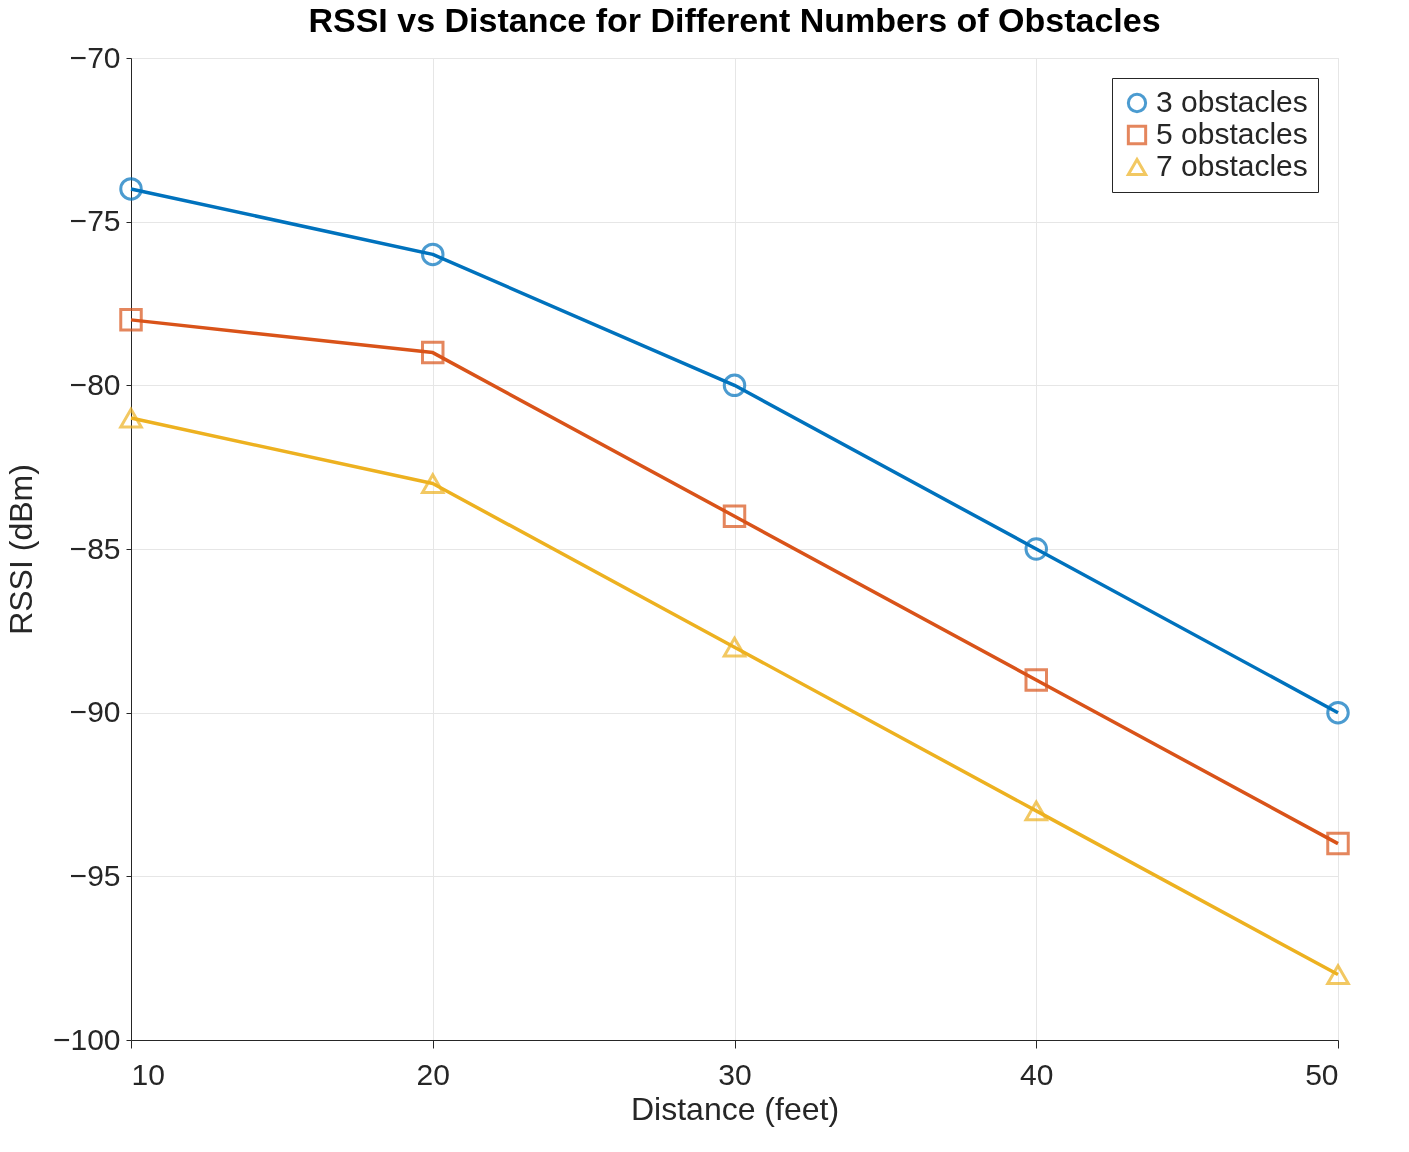 Image resolution: width=1409 pixels, height=1152 pixels. I want to click on y-tick-label: −95, so click(95, 875).